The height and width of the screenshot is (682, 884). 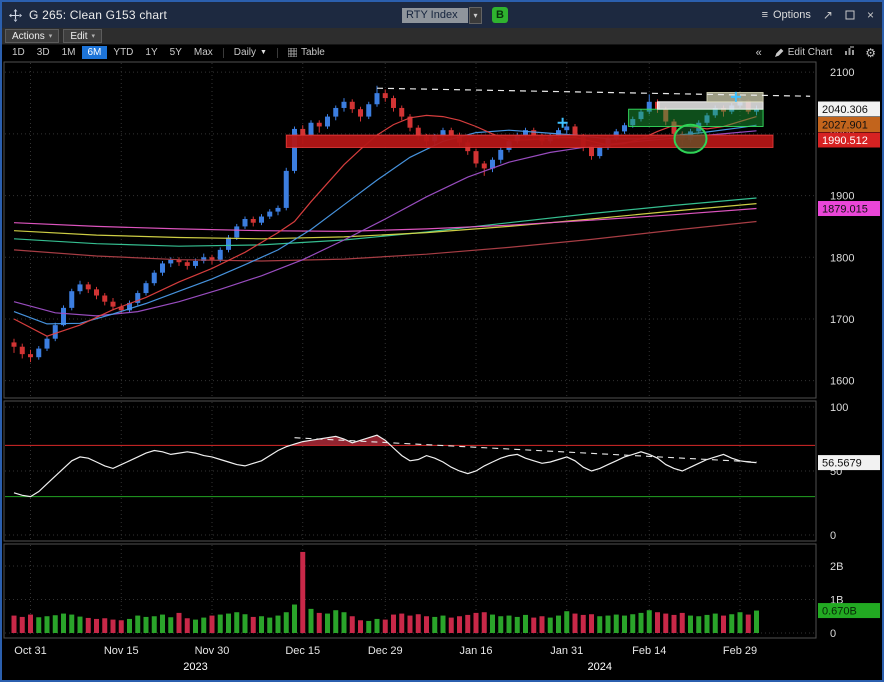 What do you see at coordinates (525, 450) in the screenshot?
I see `rsi-trendline` at bounding box center [525, 450].